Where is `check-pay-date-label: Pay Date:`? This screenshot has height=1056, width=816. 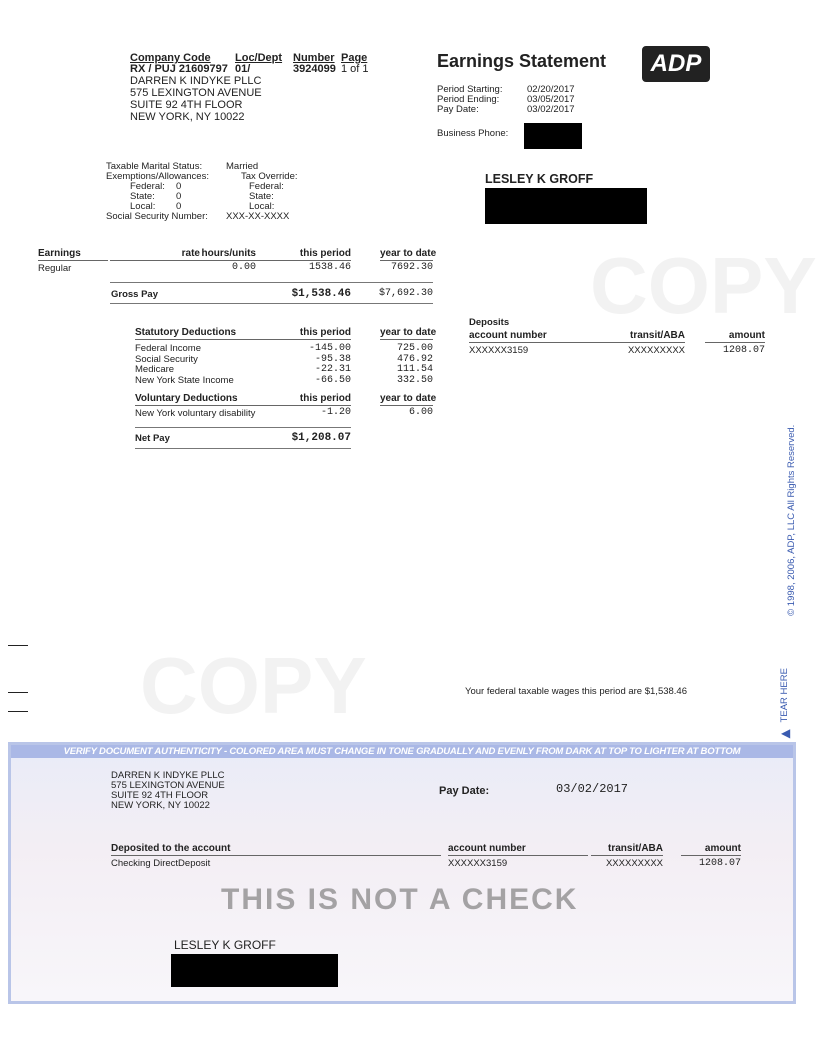
check-pay-date-label: Pay Date: is located at coordinates (464, 791).